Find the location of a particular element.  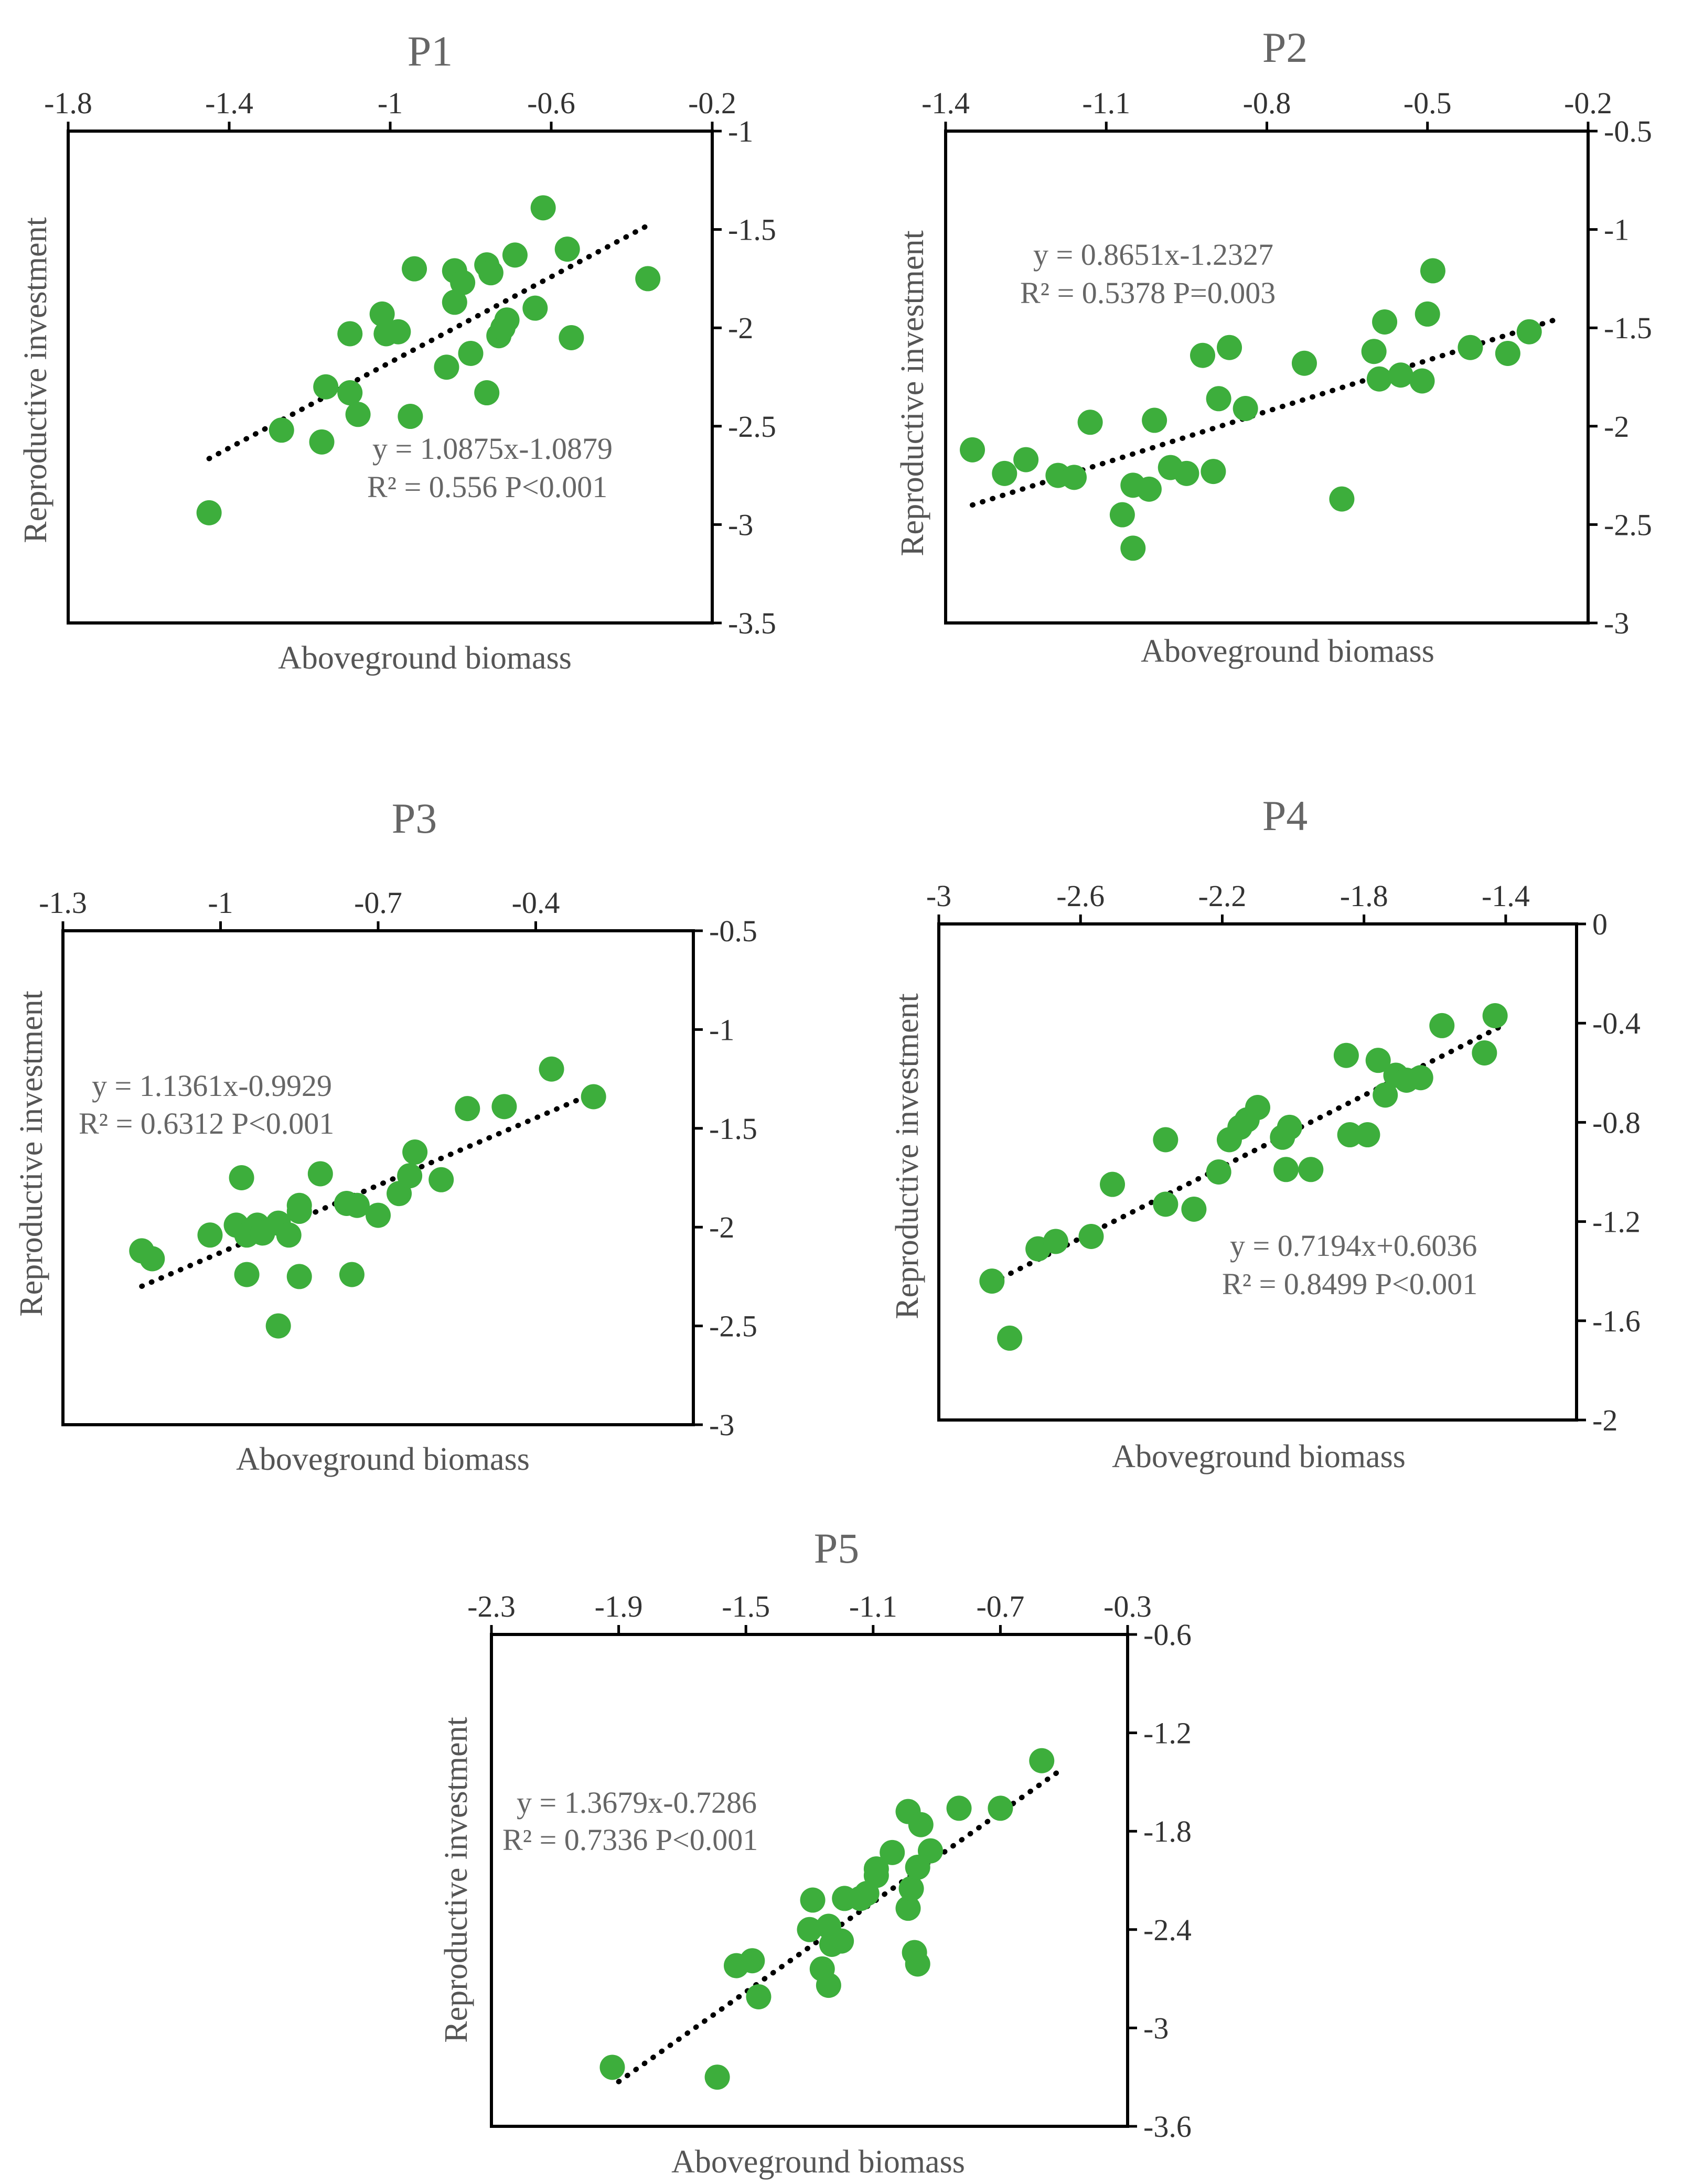

y-tick-label: -3 is located at coordinates (1616, 623).